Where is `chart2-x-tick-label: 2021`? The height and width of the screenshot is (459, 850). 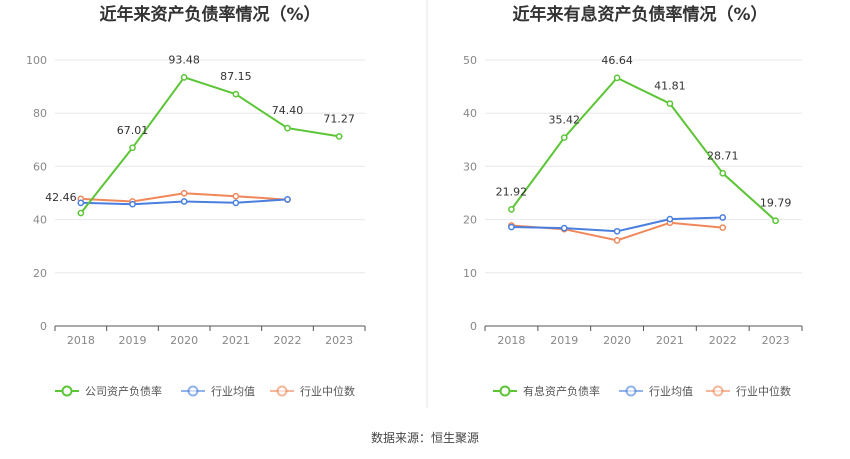
chart2-x-tick-label: 2021 is located at coordinates (670, 340).